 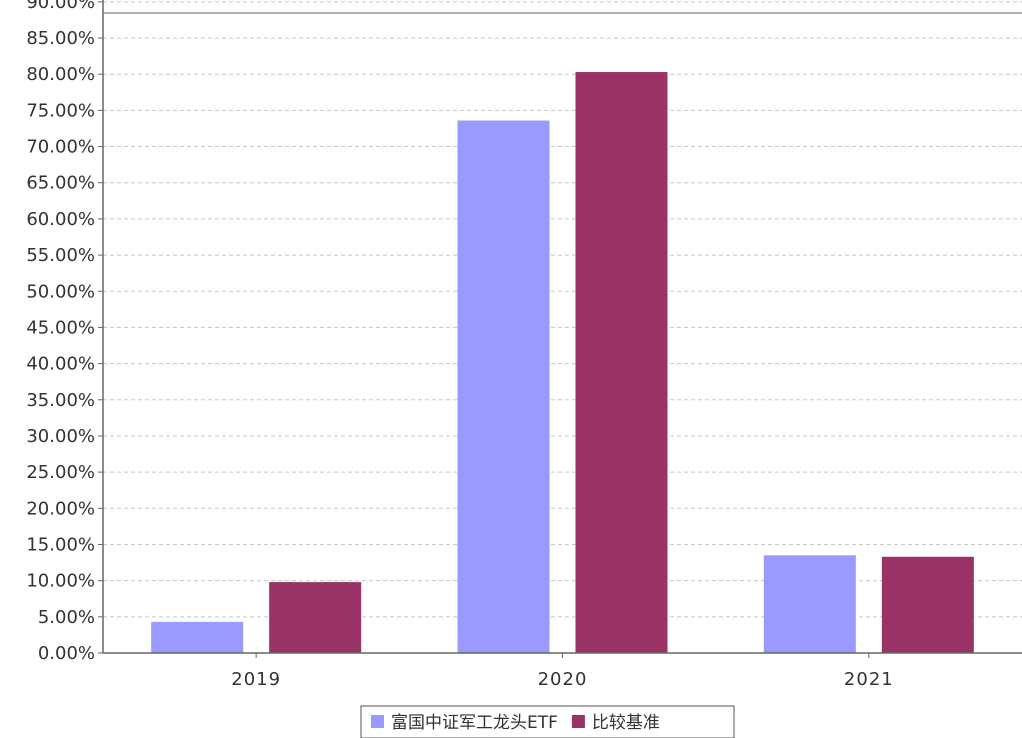 I want to click on y-tick-label: 10.00%, so click(x=60, y=581).